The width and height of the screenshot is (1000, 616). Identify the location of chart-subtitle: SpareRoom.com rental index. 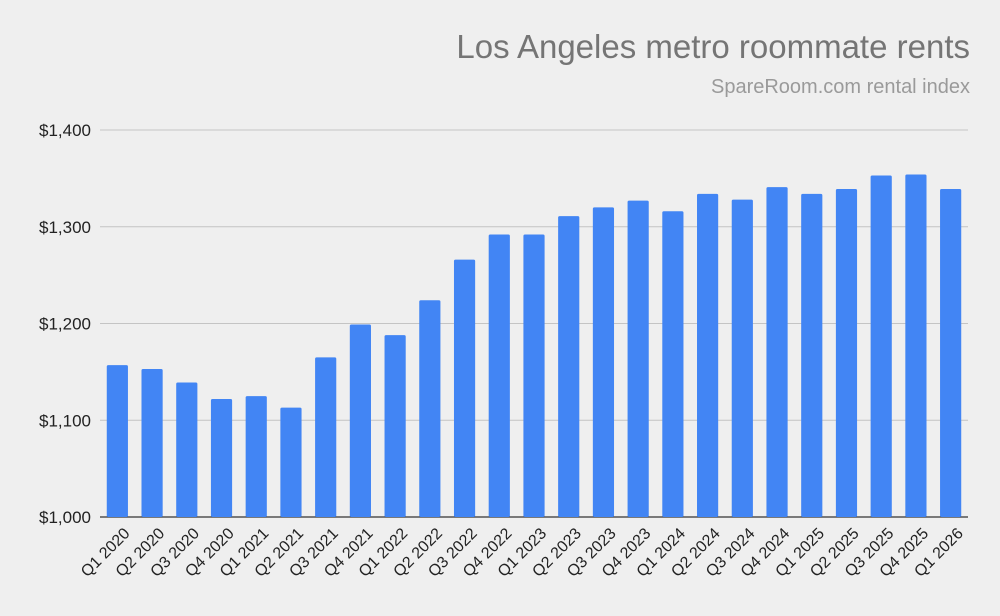
(840, 87).